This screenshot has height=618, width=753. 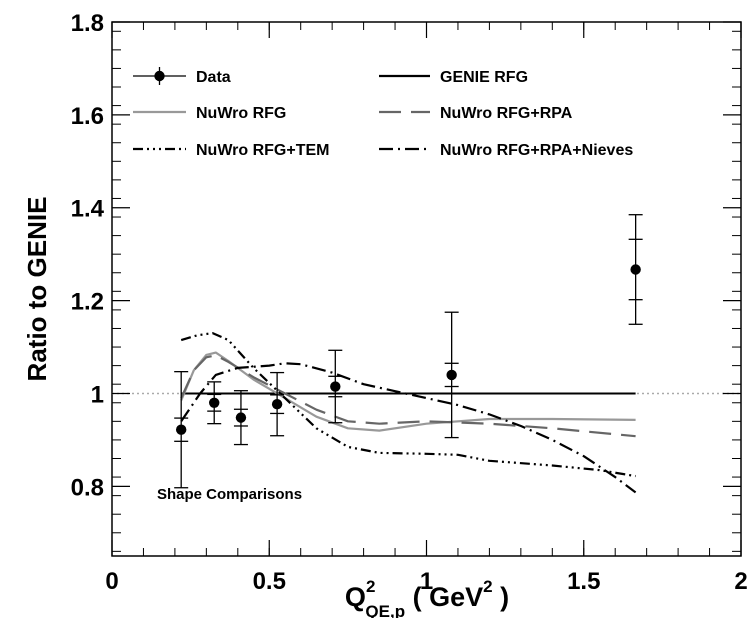 I want to click on legend-label: NuWro RFG+TEM, so click(x=262, y=150).